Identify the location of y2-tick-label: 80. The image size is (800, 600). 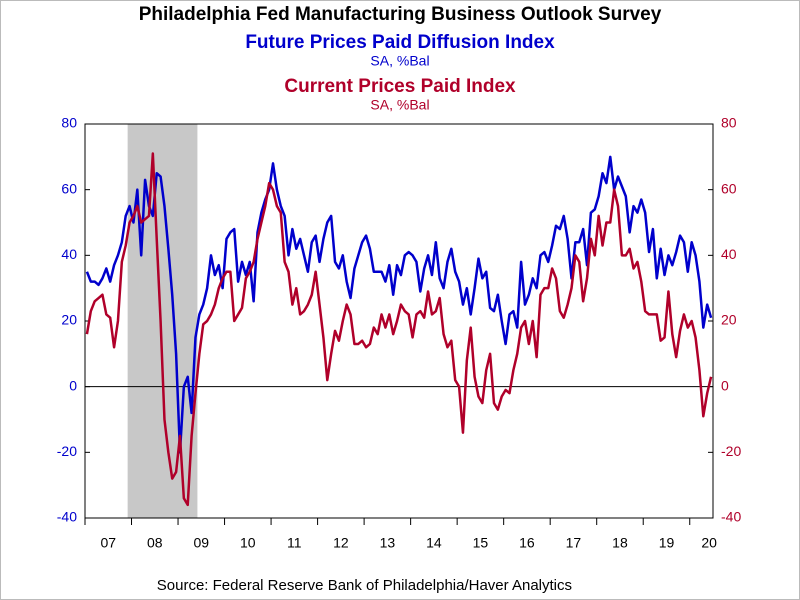
(729, 123).